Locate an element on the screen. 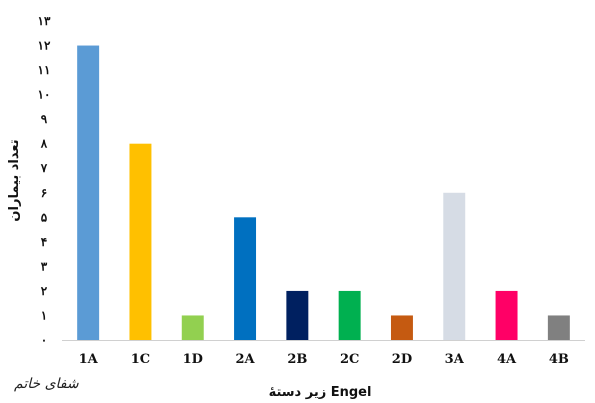  y-tick-label: ۲ is located at coordinates (44, 291).